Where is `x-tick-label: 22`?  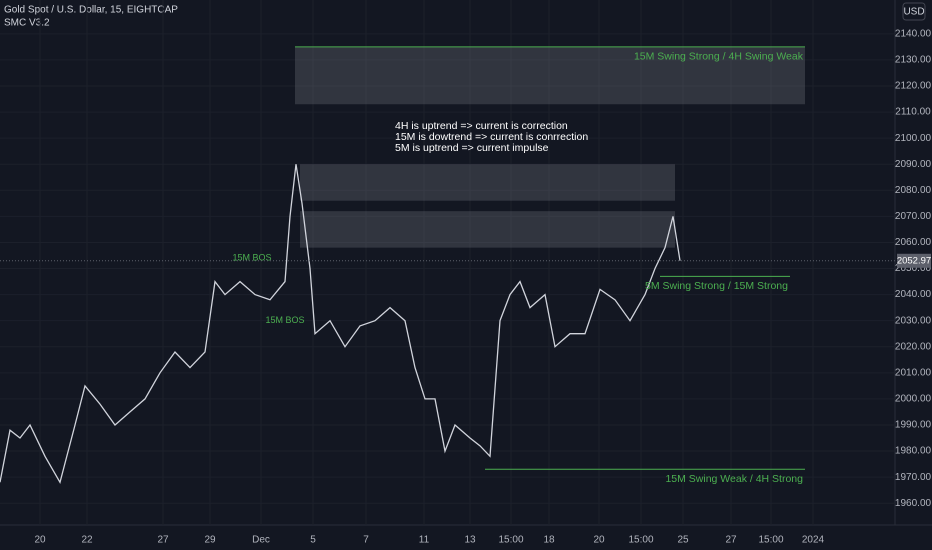
x-tick-label: 22 is located at coordinates (87, 540).